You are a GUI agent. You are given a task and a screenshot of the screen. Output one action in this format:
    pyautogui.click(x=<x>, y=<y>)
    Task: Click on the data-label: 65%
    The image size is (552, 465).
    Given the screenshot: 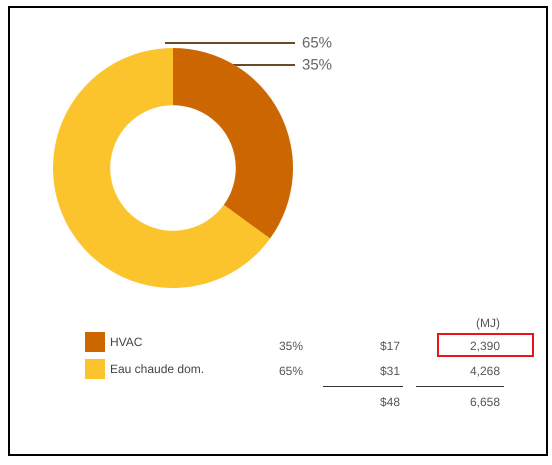 What is the action you would take?
    pyautogui.click(x=317, y=43)
    